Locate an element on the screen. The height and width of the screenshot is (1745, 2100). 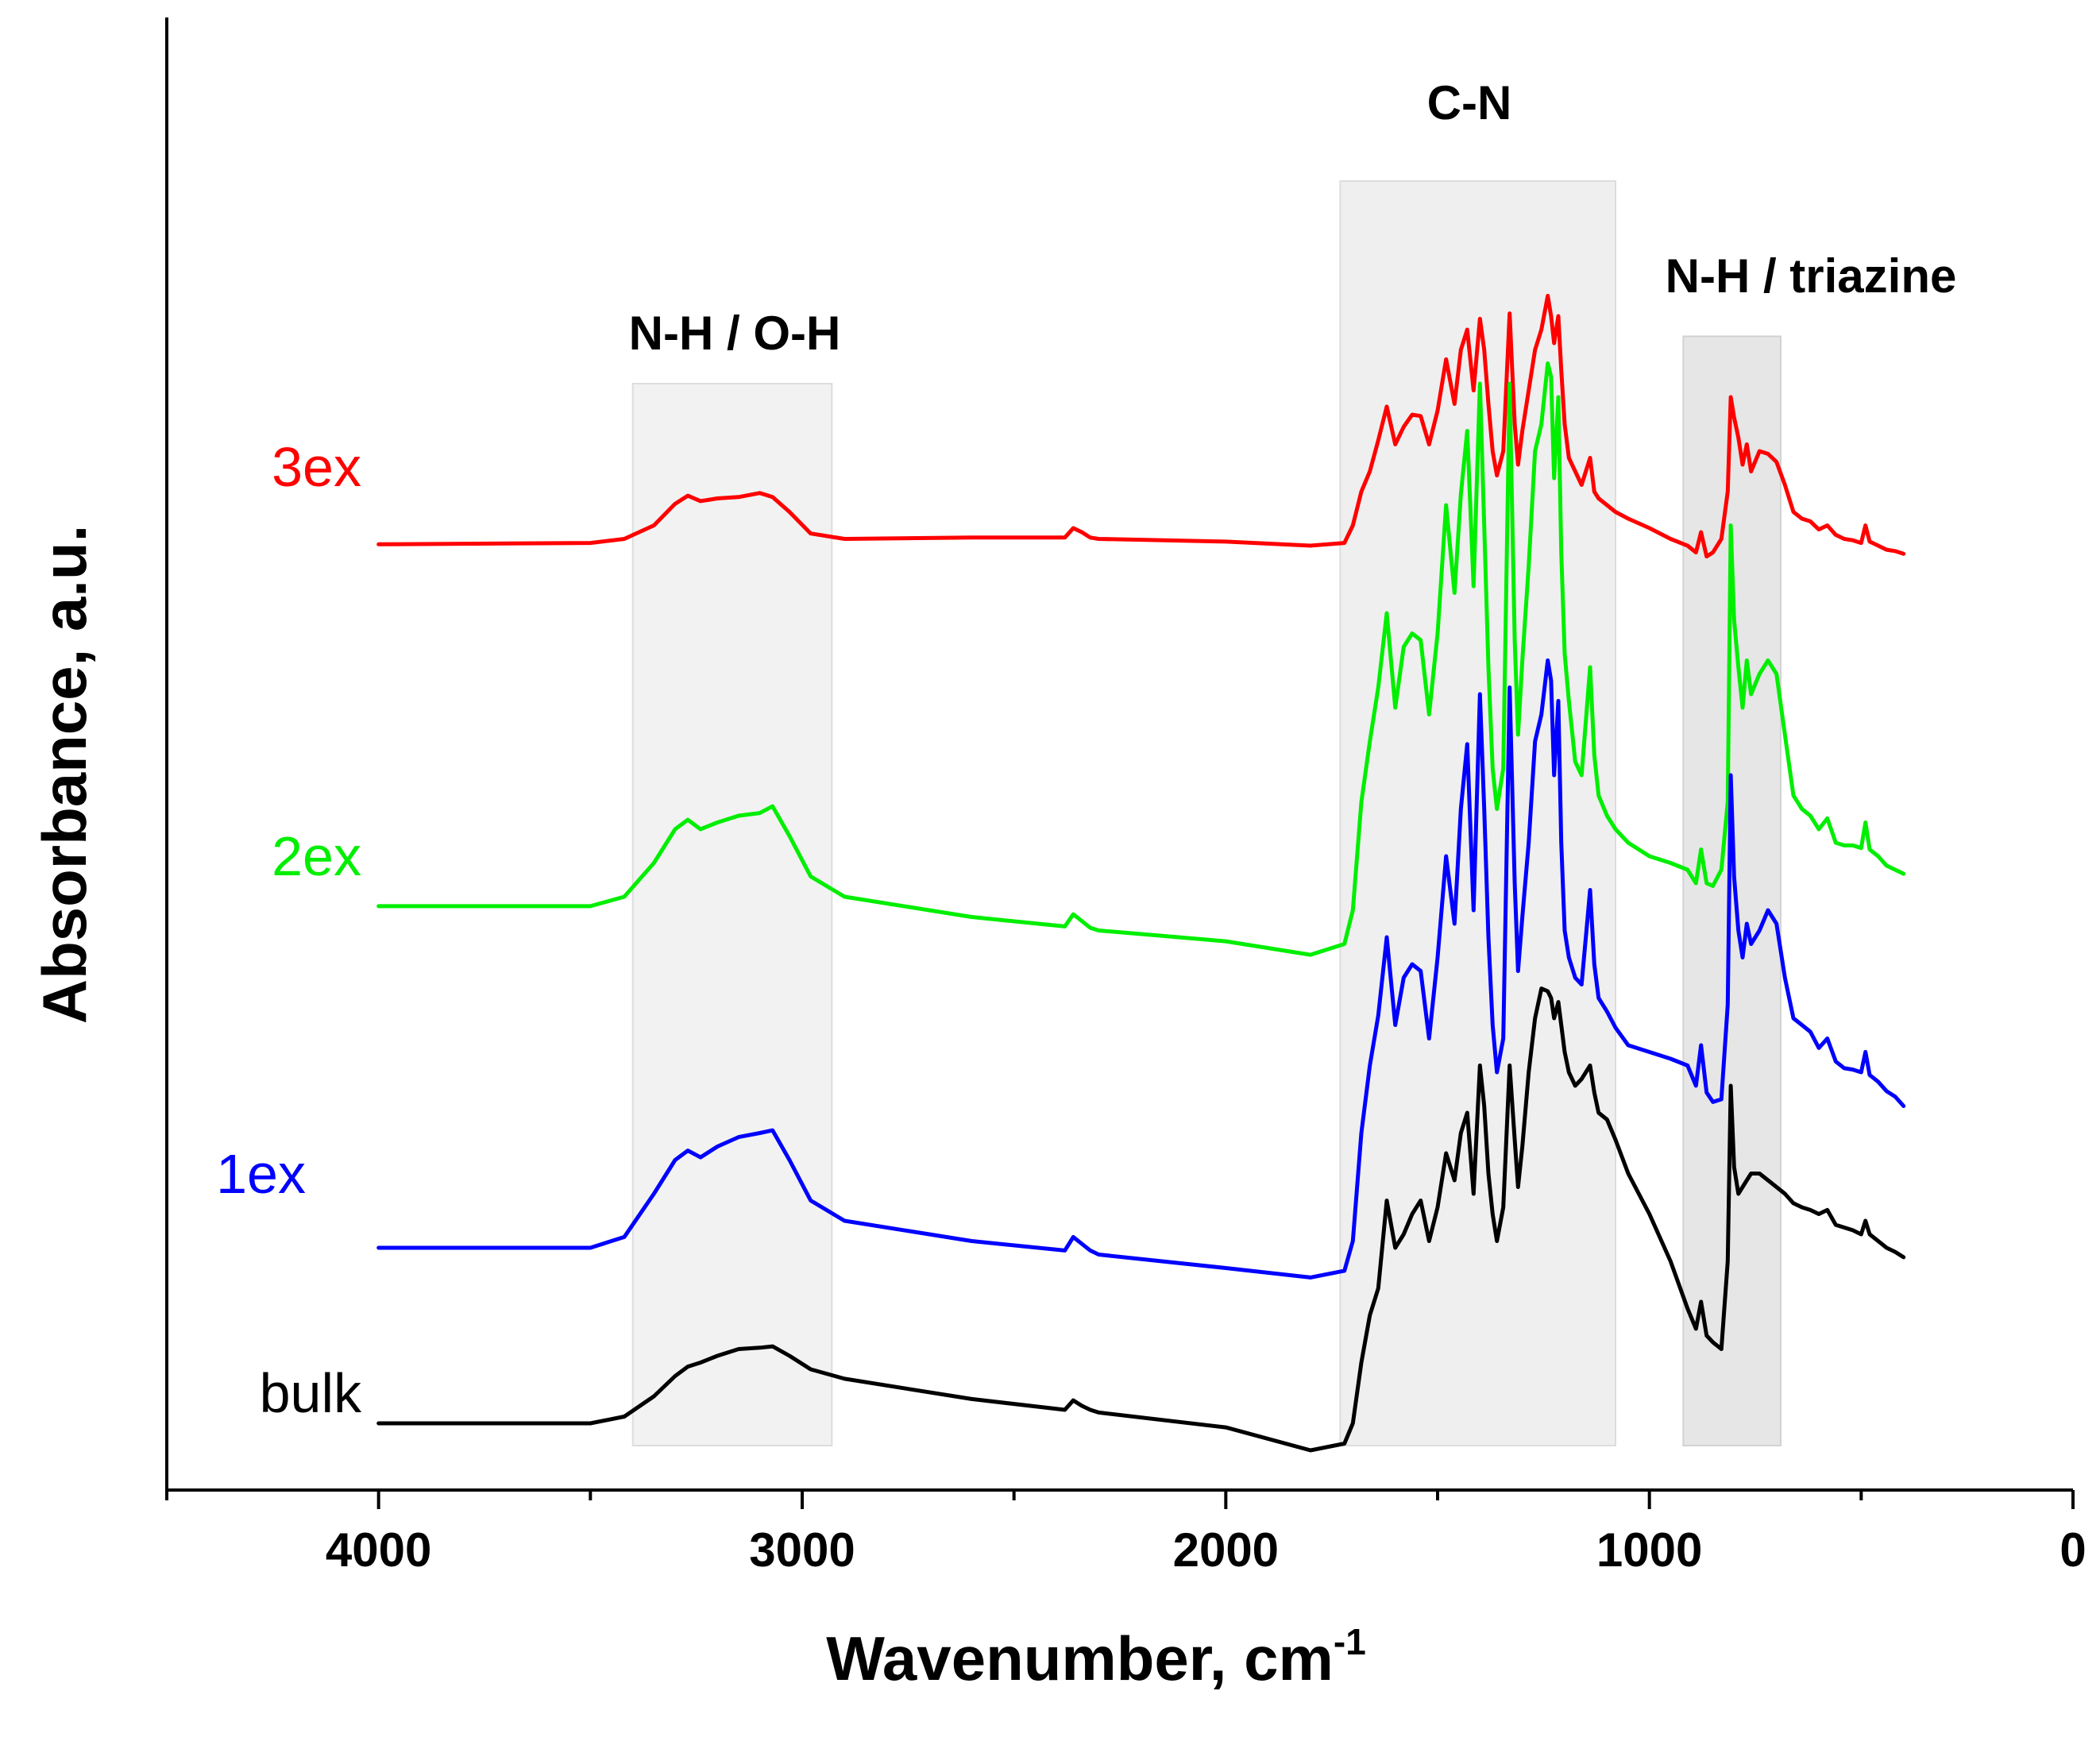
series-label-1ex: 1ex is located at coordinates (261, 1174).